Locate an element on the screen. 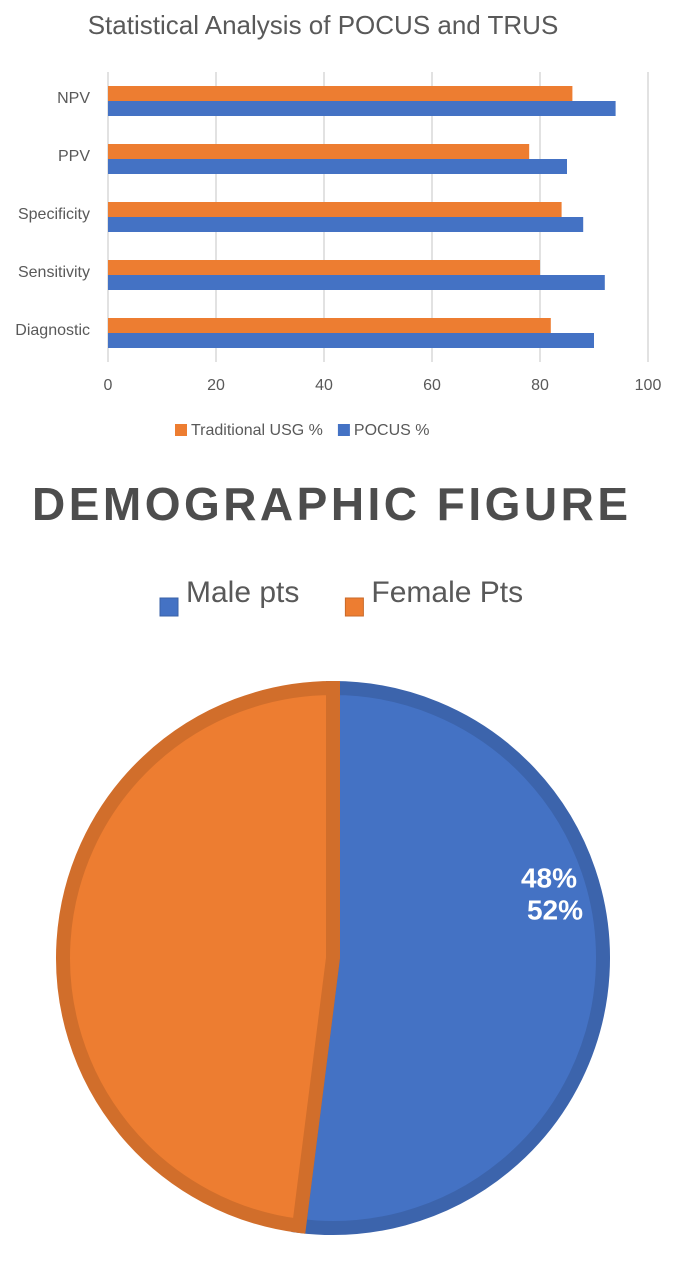 Image resolution: width=675 pixels, height=1261 pixels. legend-label: Traditional USG % is located at coordinates (257, 430).